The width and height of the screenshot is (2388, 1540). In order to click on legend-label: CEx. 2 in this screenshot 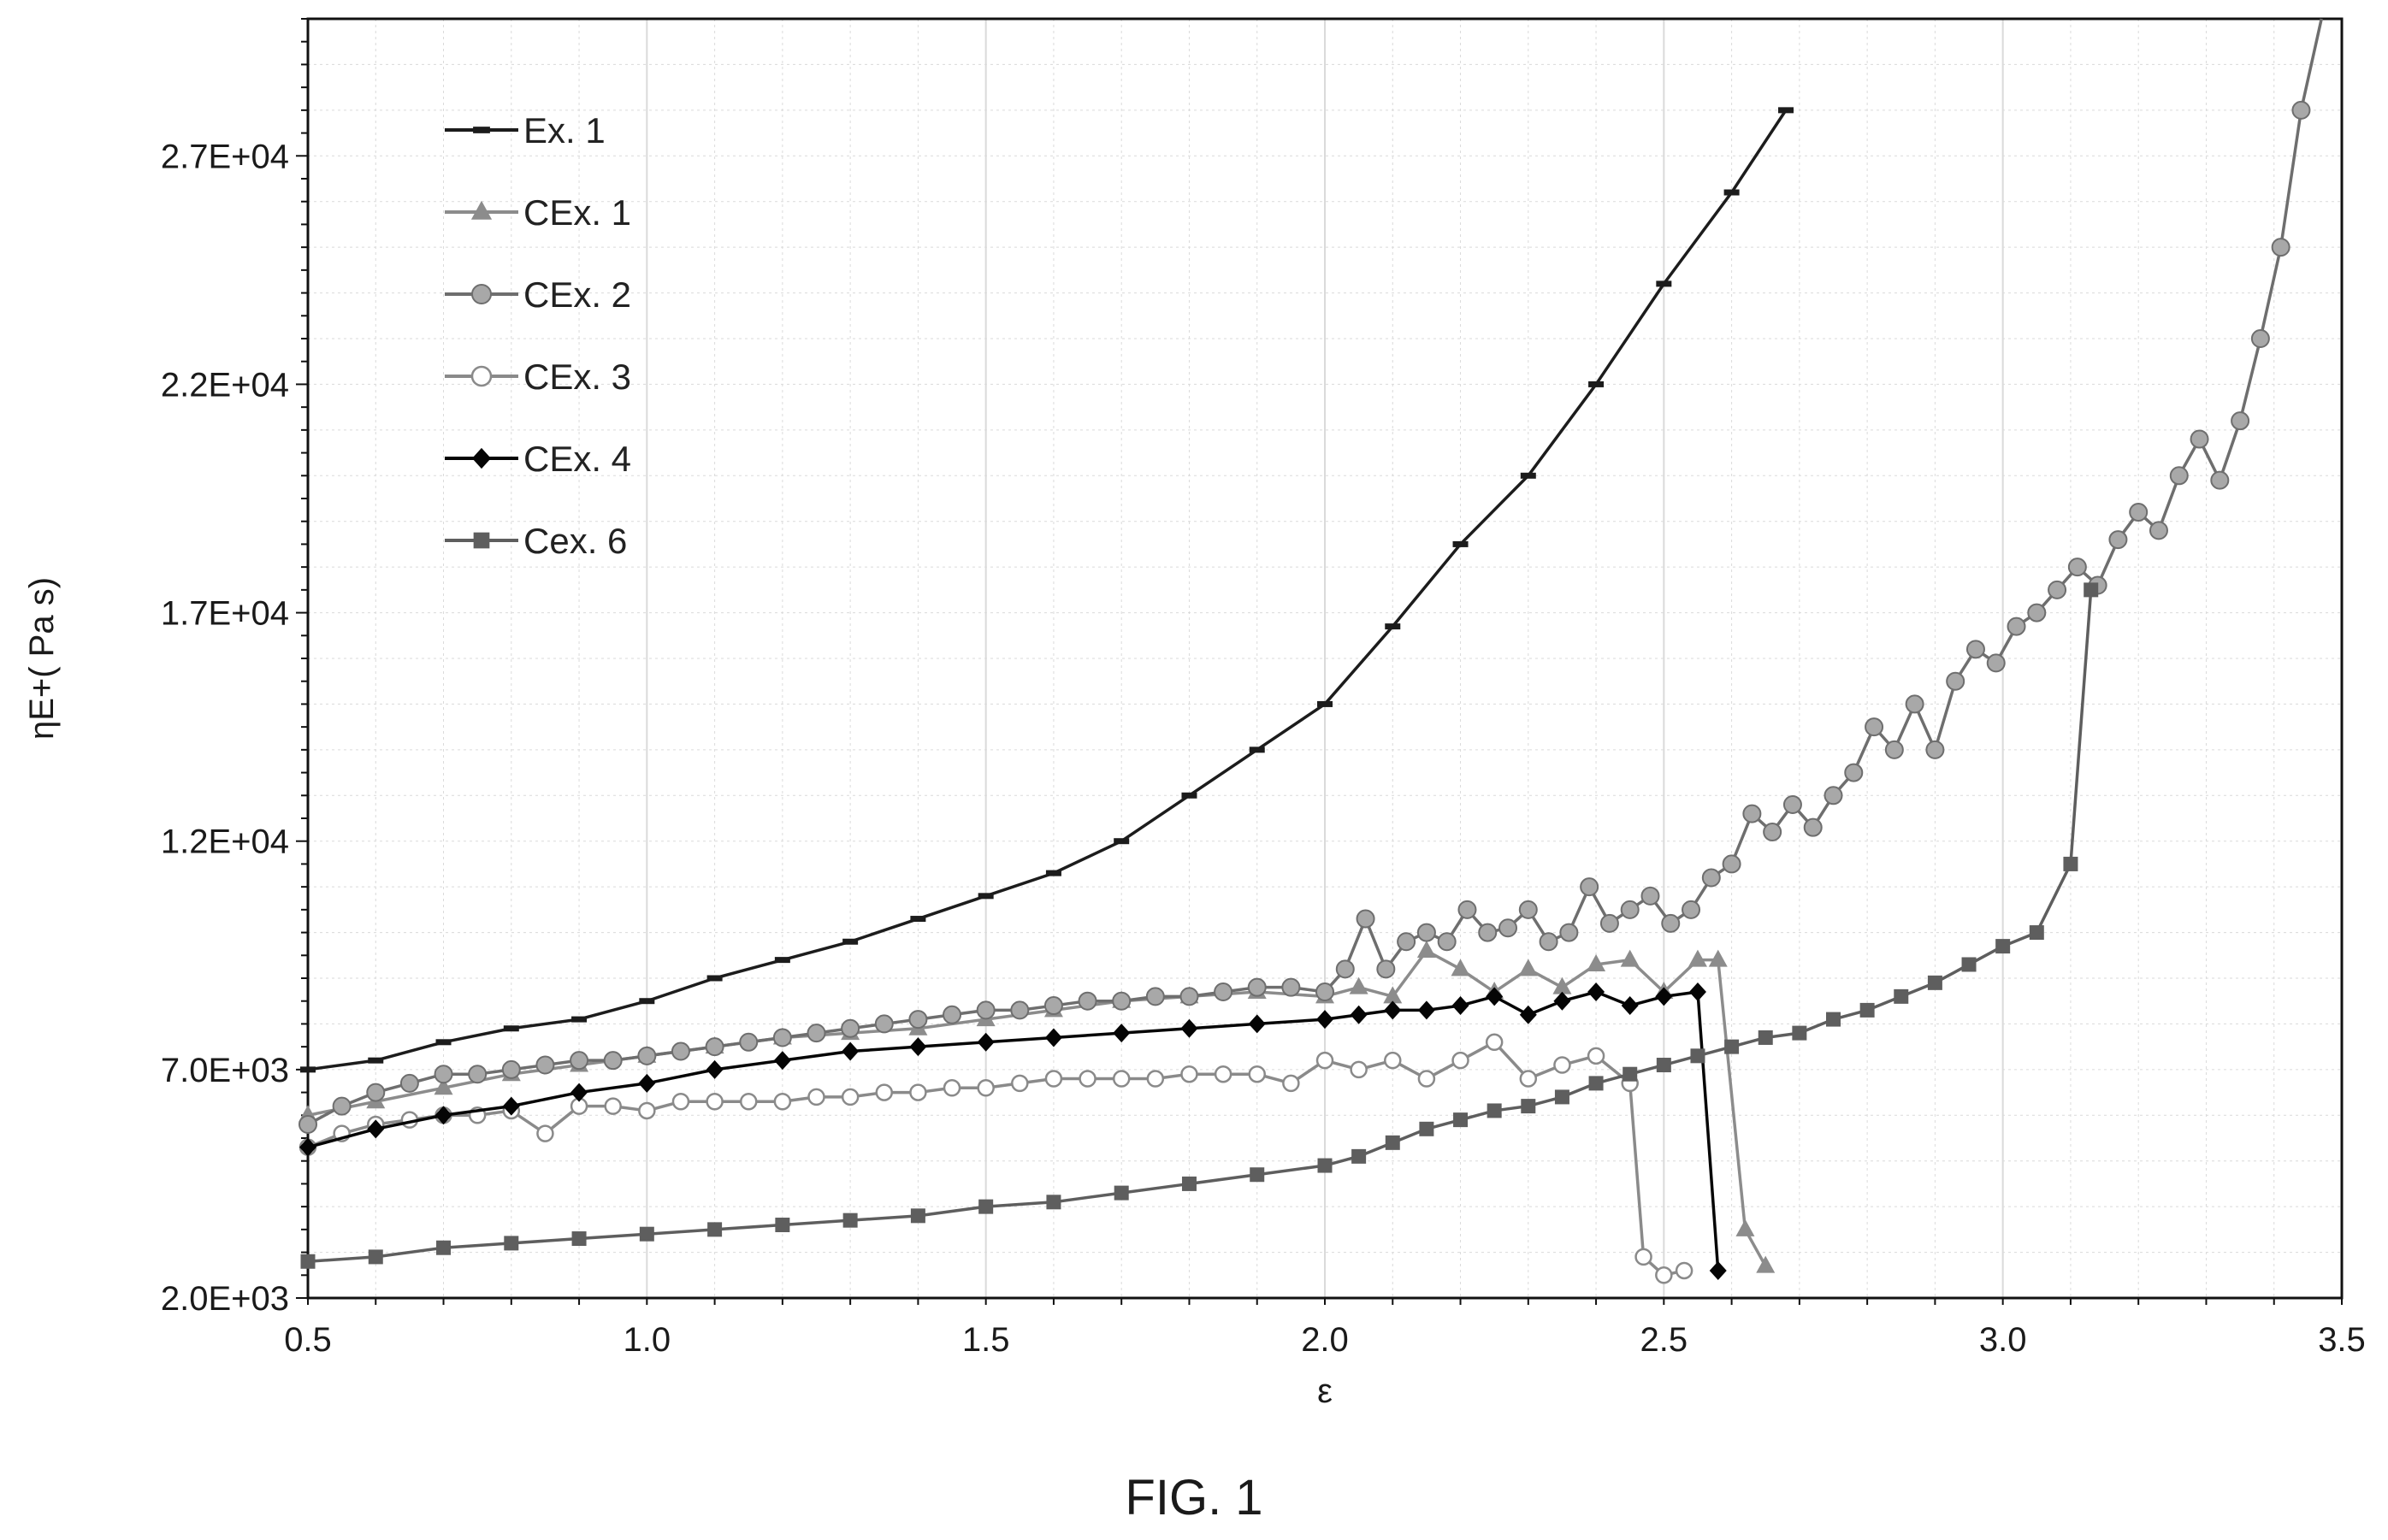, I will do `click(577, 294)`.